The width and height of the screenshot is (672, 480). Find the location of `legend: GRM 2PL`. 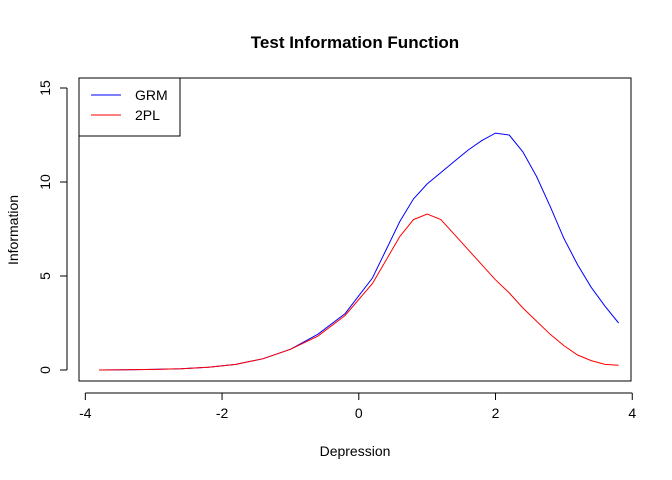

legend: GRM 2PL is located at coordinates (129, 107).